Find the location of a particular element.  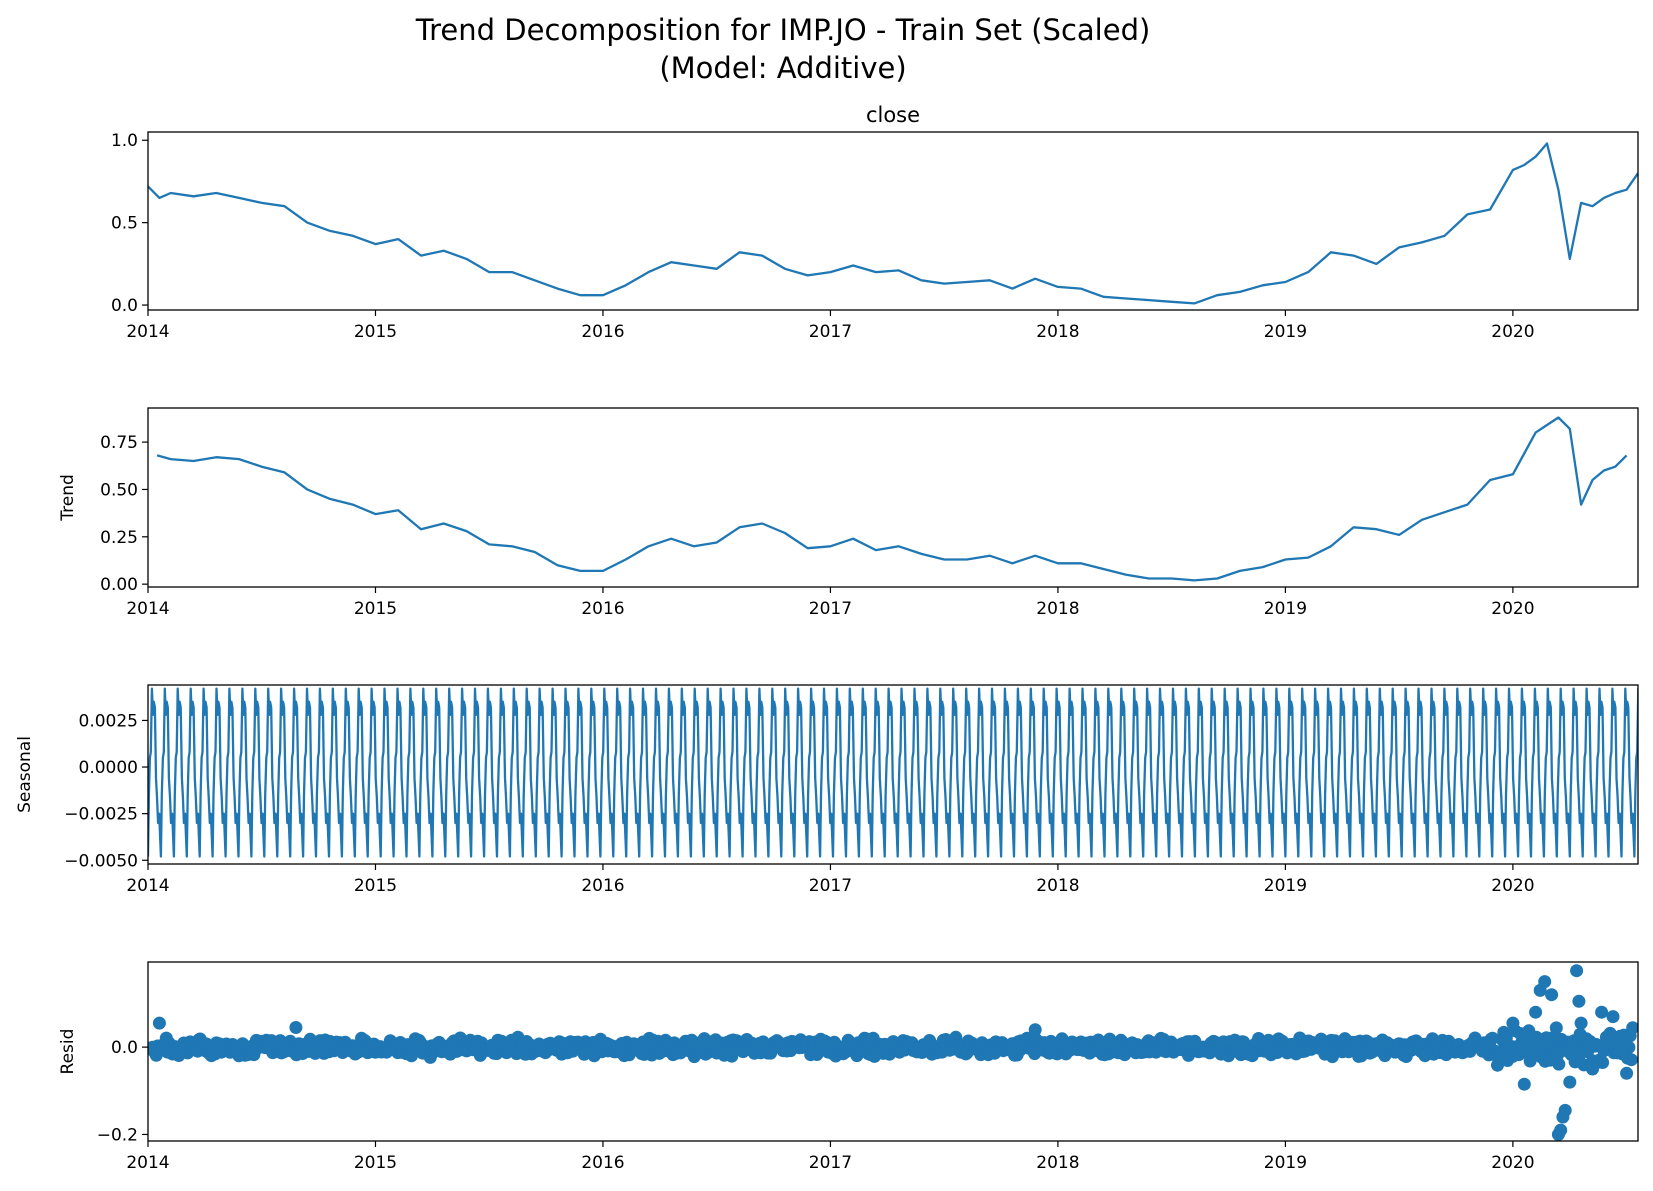

seasonal-x-tick-label: 2019 is located at coordinates (1285, 886).